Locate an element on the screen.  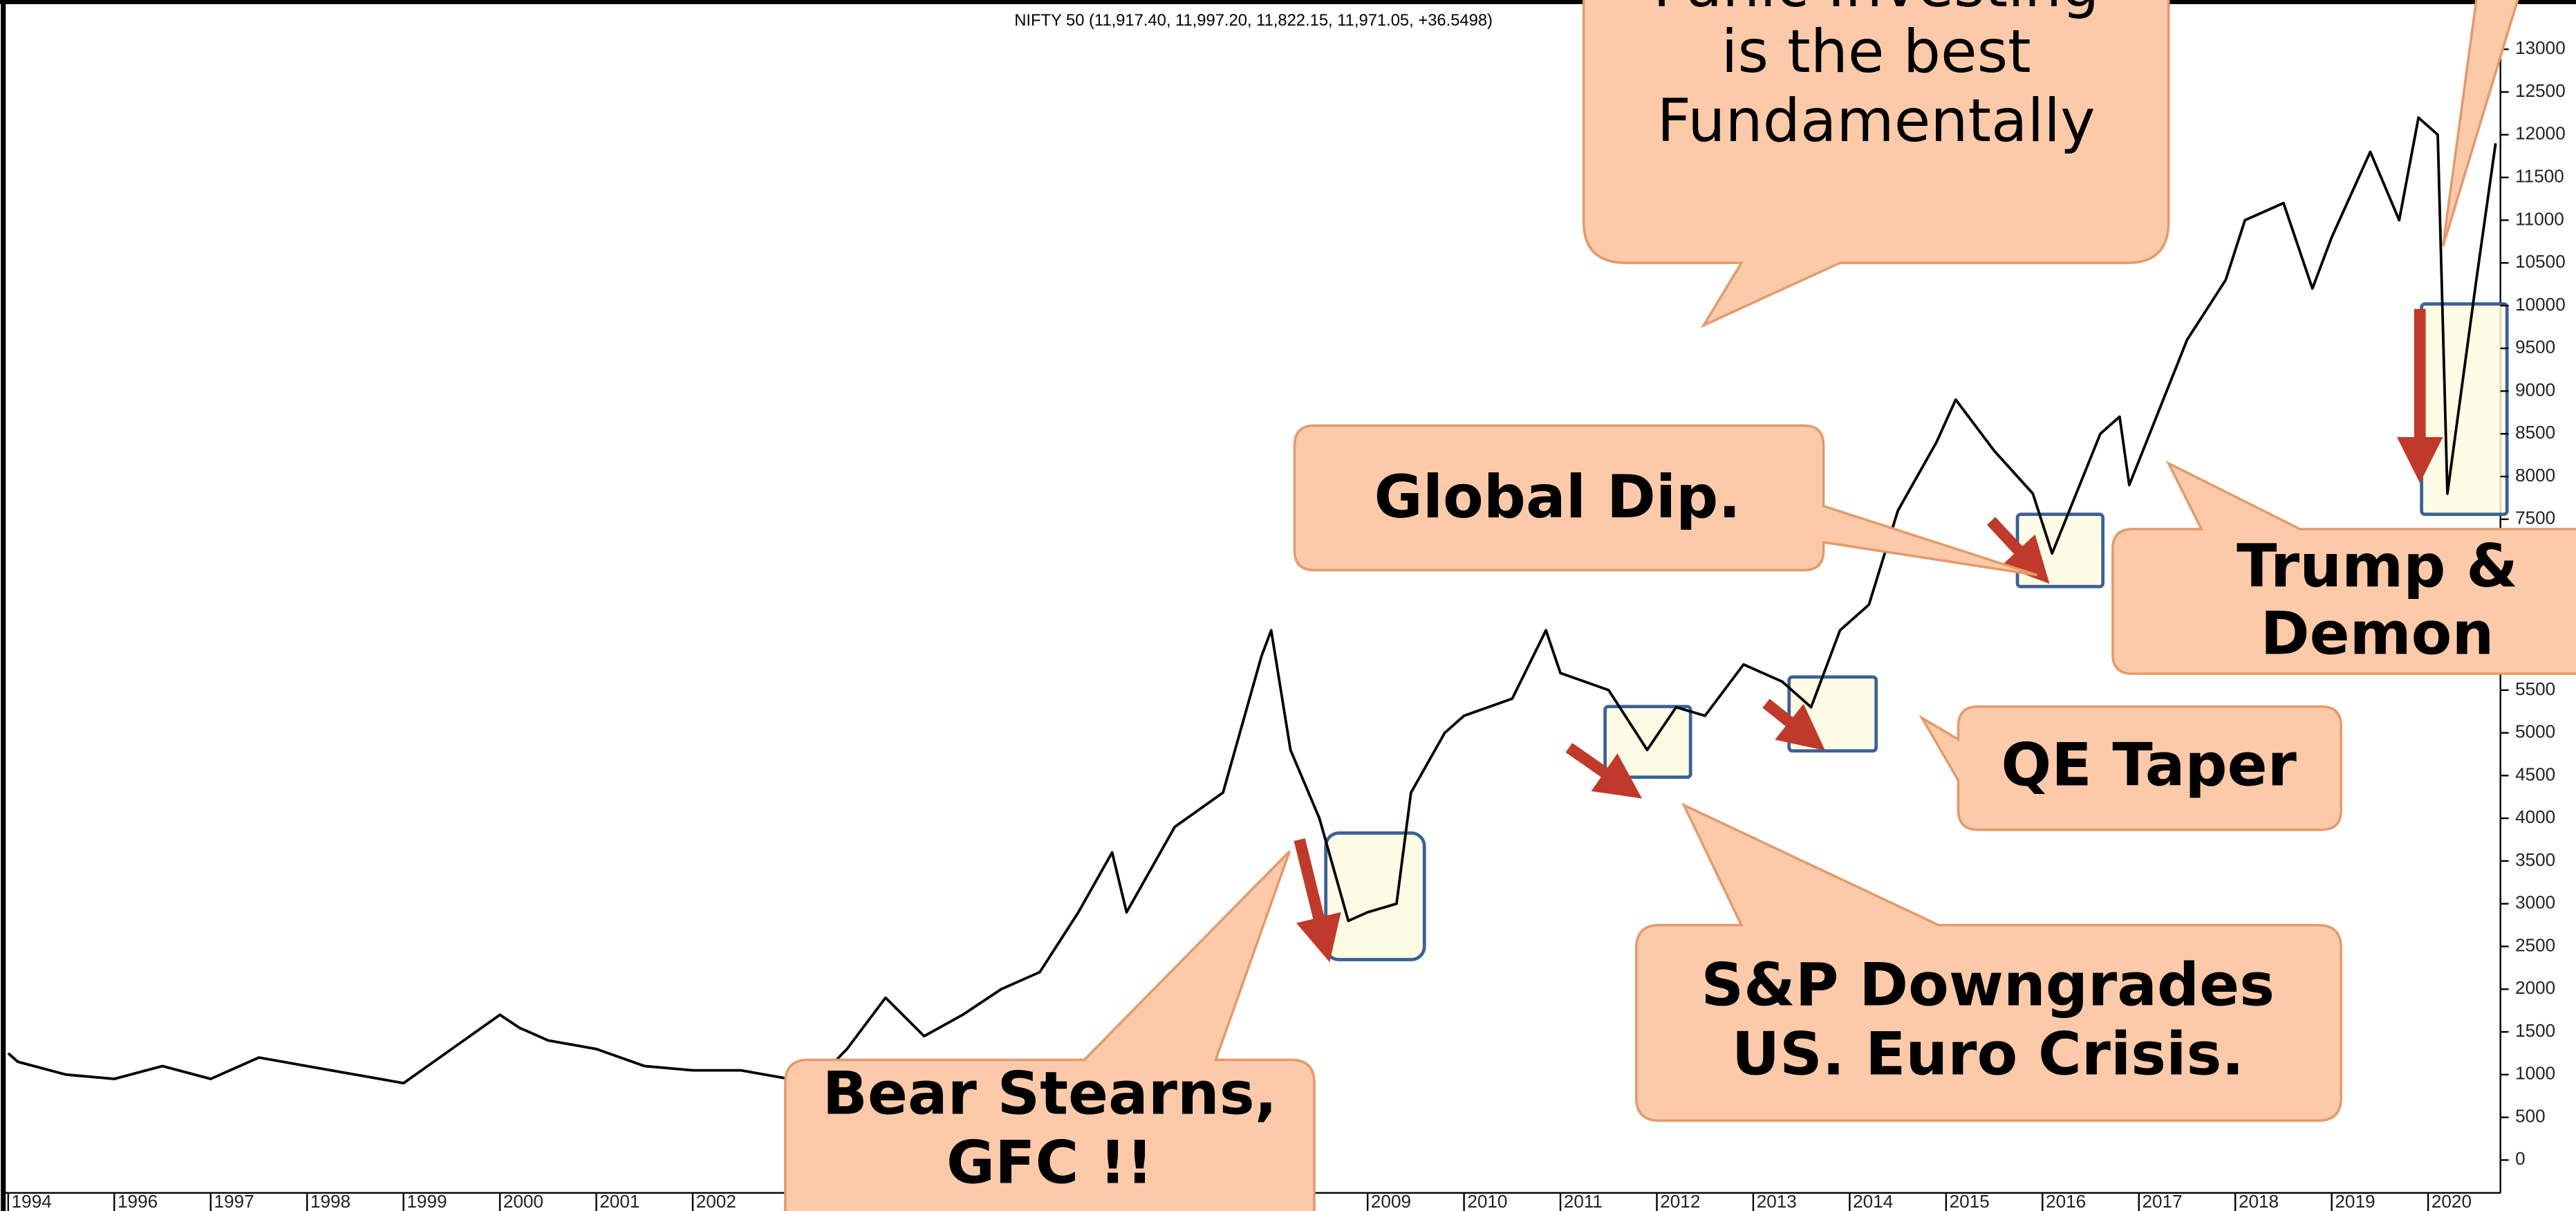
x-tick-label: 1998 is located at coordinates (330, 1201).